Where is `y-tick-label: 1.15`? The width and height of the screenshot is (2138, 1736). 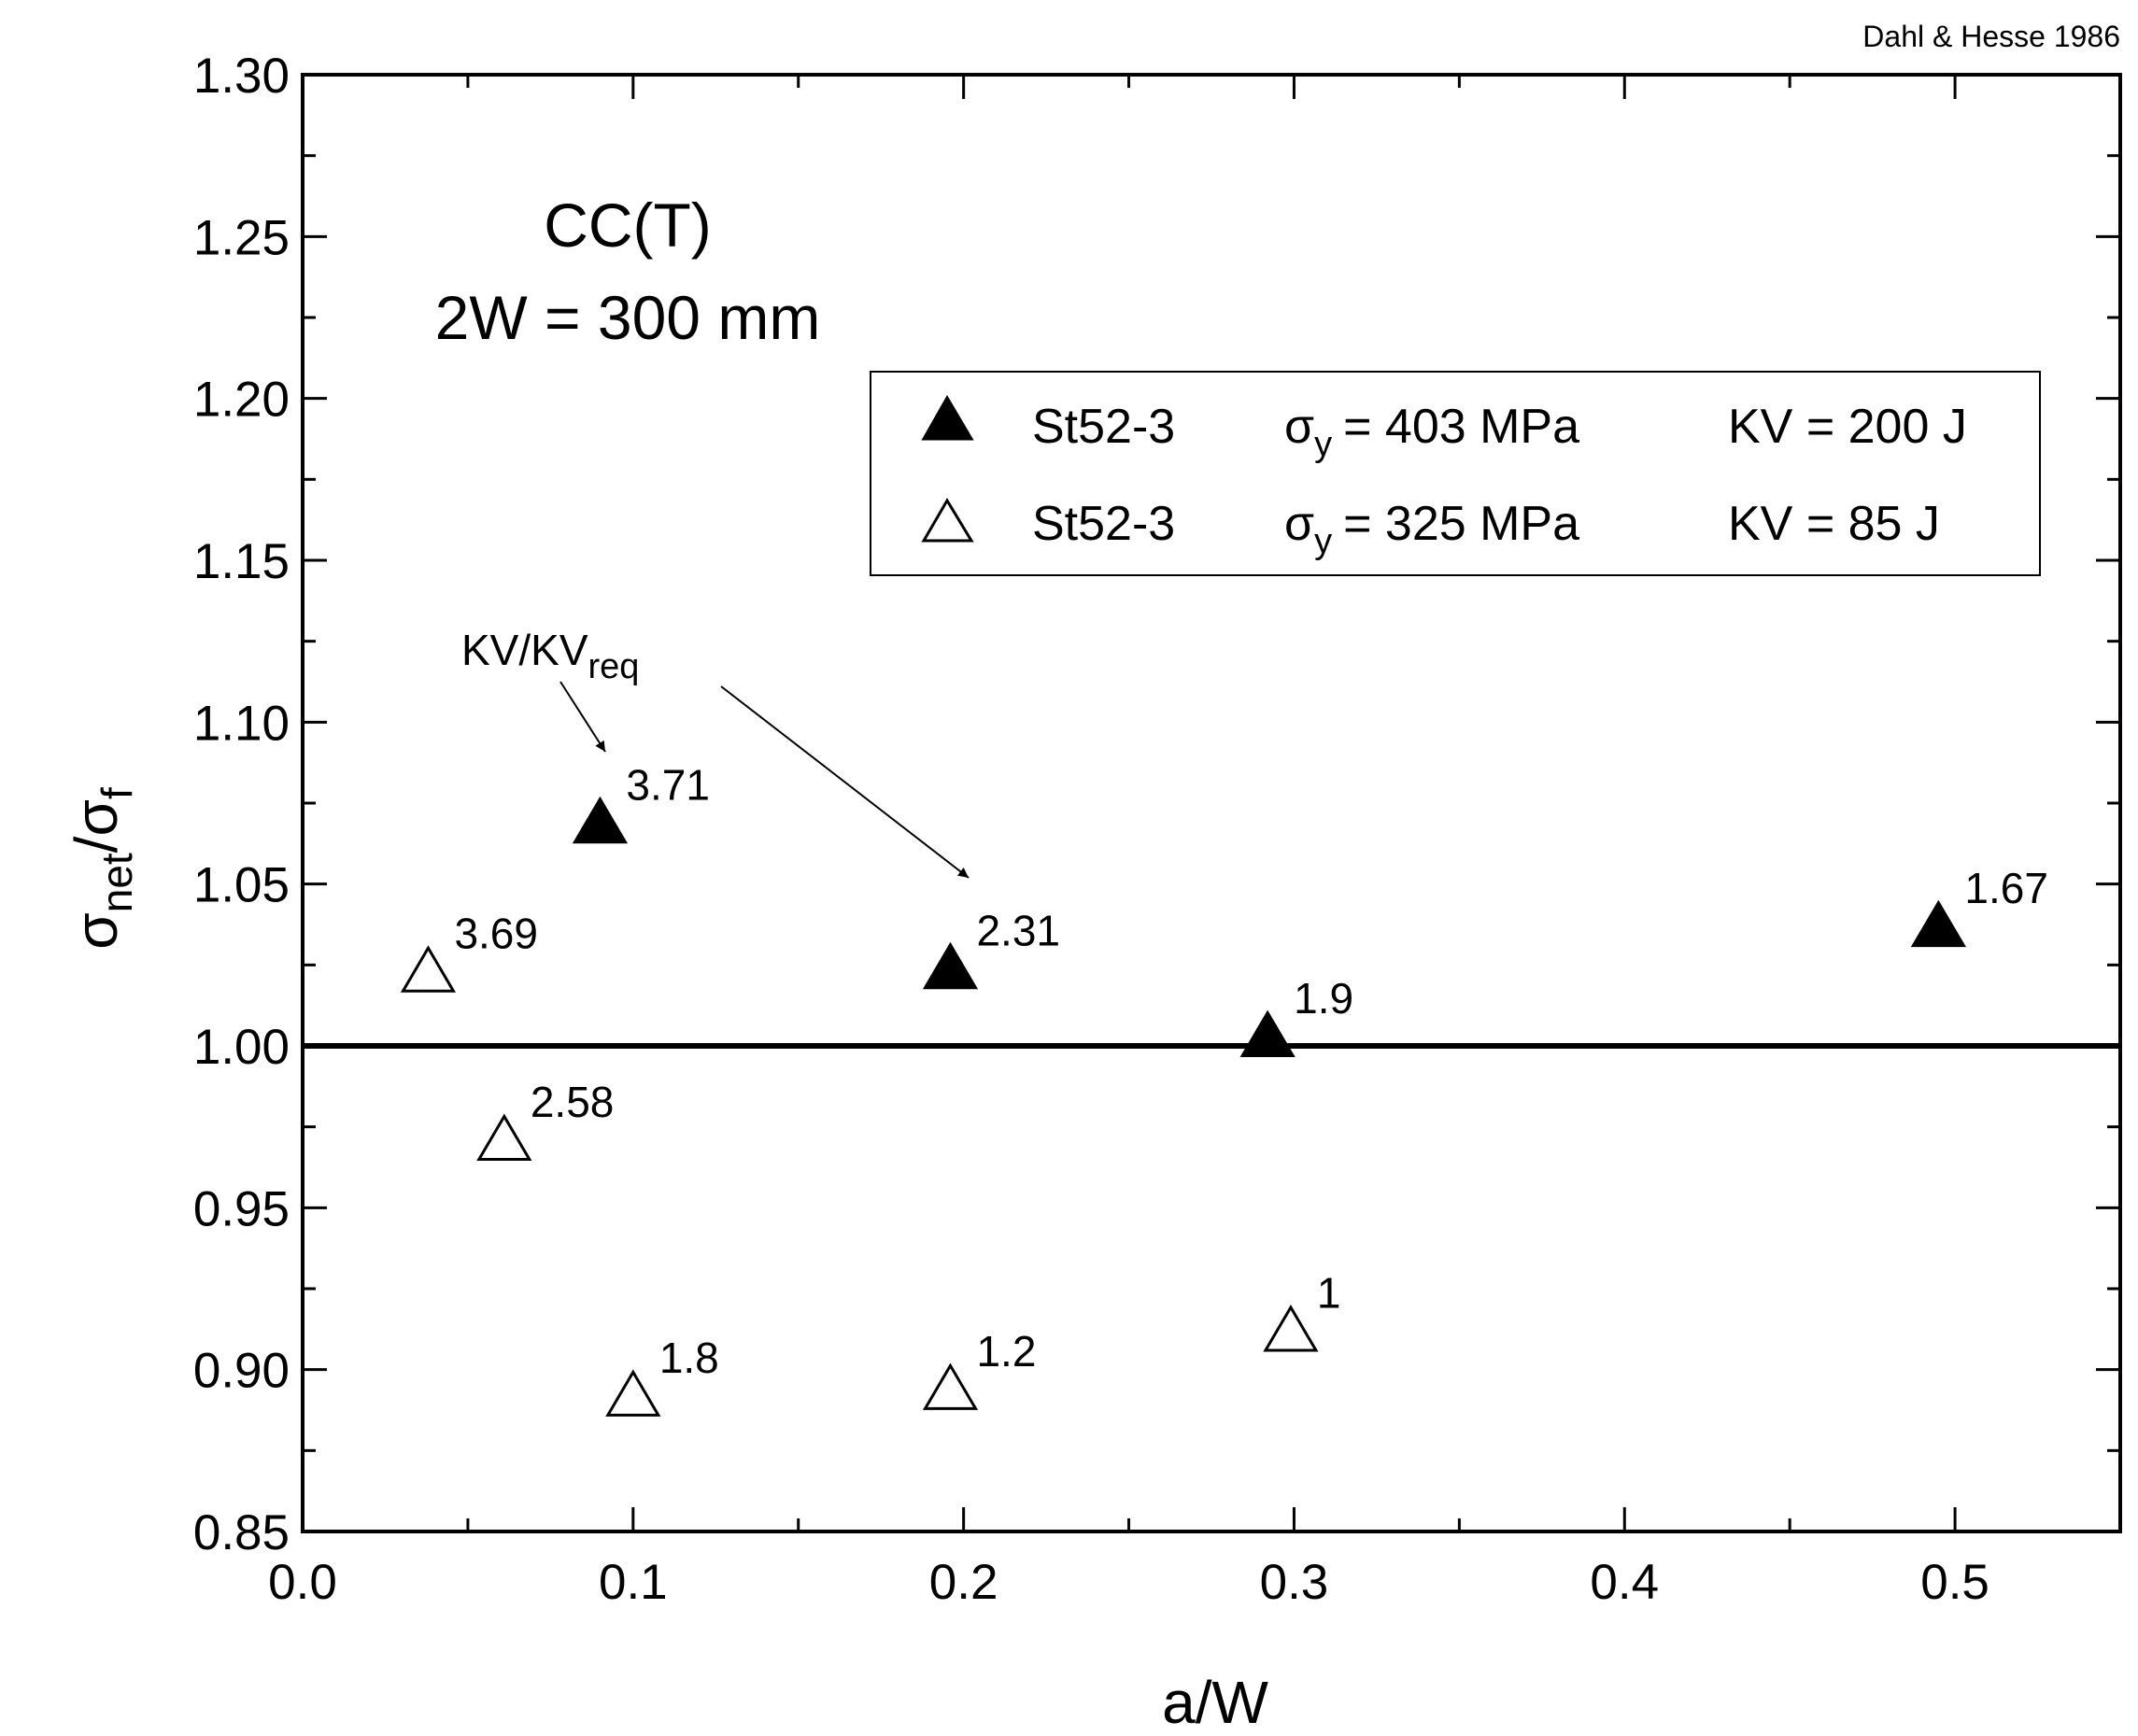
y-tick-label: 1.15 is located at coordinates (241, 561).